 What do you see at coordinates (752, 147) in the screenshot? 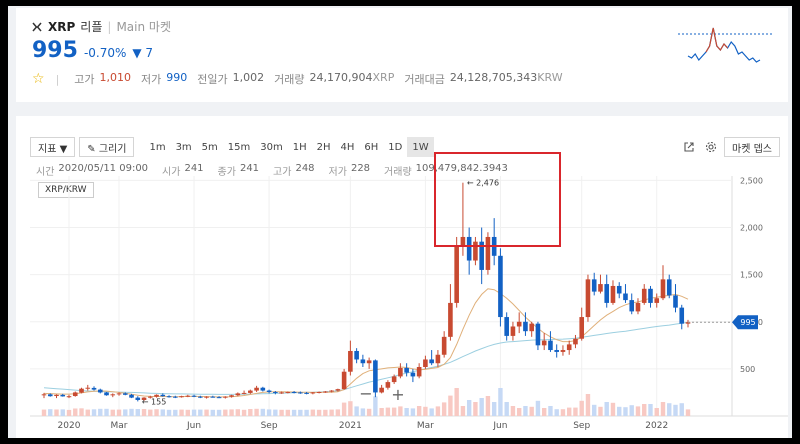
I see `market-depth-button: 마켓 뎁스` at bounding box center [752, 147].